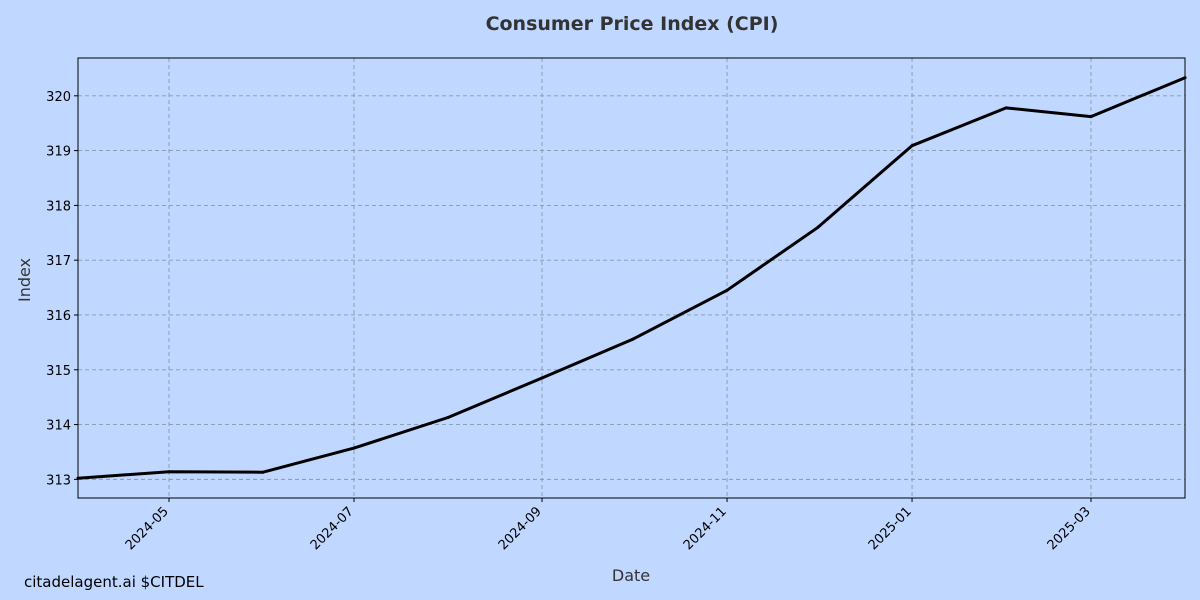 The width and height of the screenshot is (1200, 600). Describe the element at coordinates (62, 289) in the screenshot. I see `y-axis-ticks: 313 314 315 316 317 318 319 320` at that location.